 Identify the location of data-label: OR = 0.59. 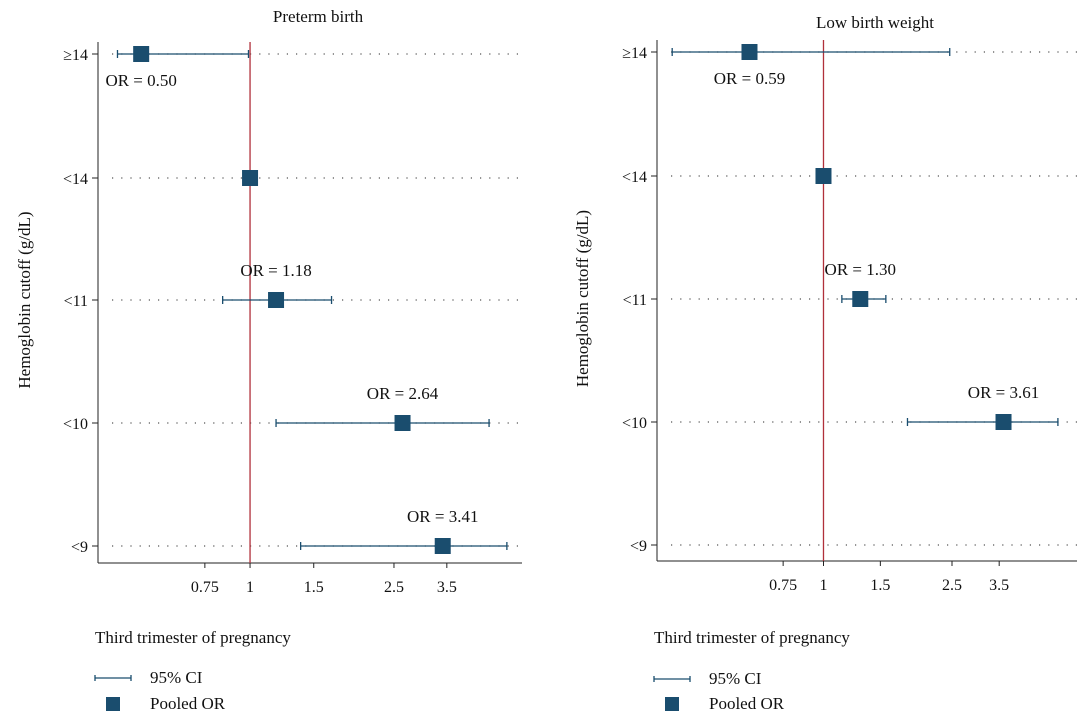
(749, 78).